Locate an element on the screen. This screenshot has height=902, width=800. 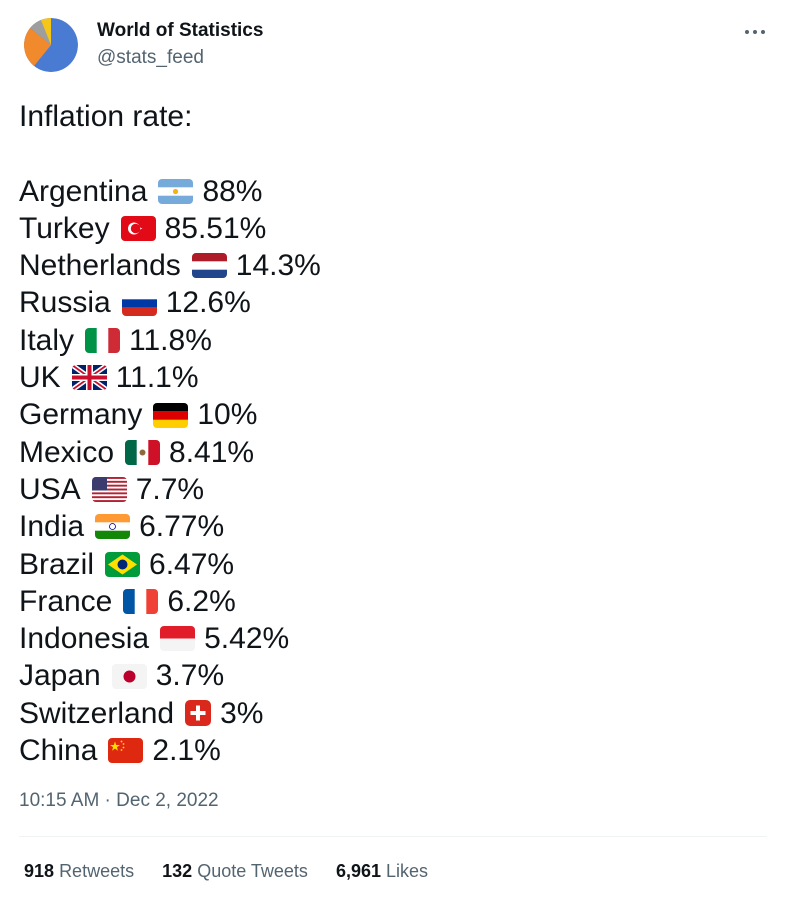
france-flag-icon is located at coordinates (141, 601).